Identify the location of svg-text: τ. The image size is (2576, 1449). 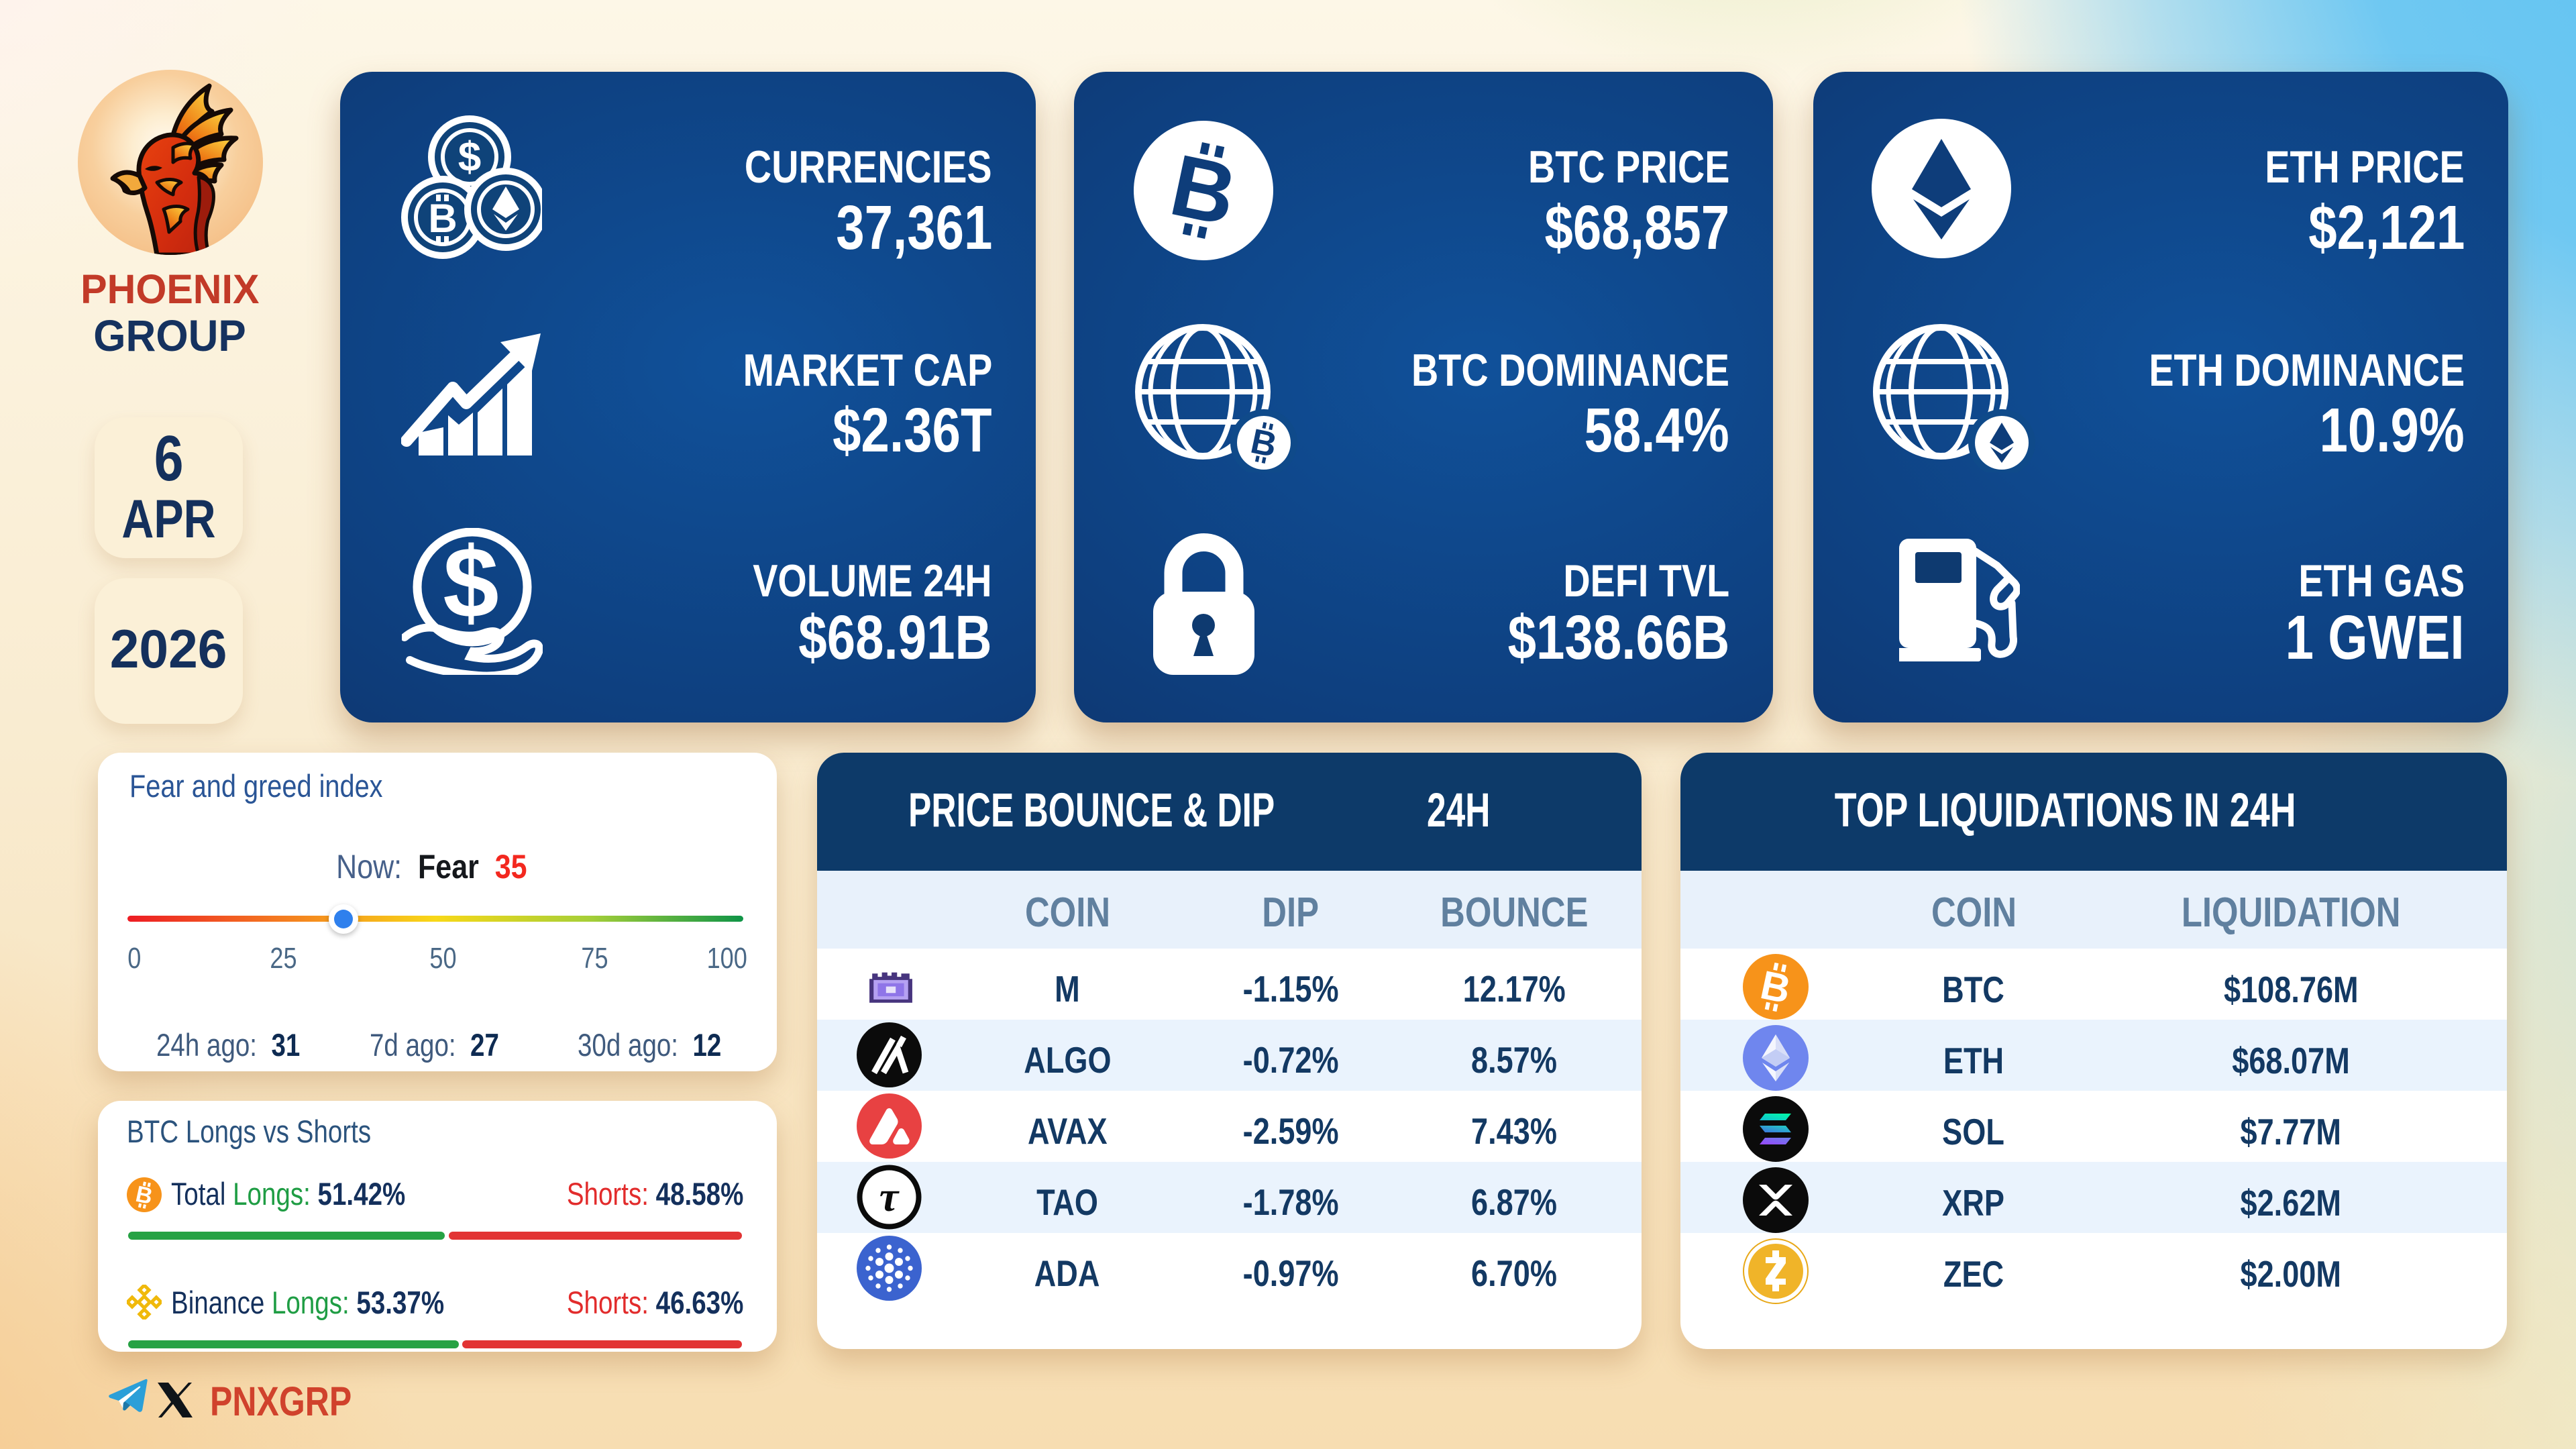
(889, 1196).